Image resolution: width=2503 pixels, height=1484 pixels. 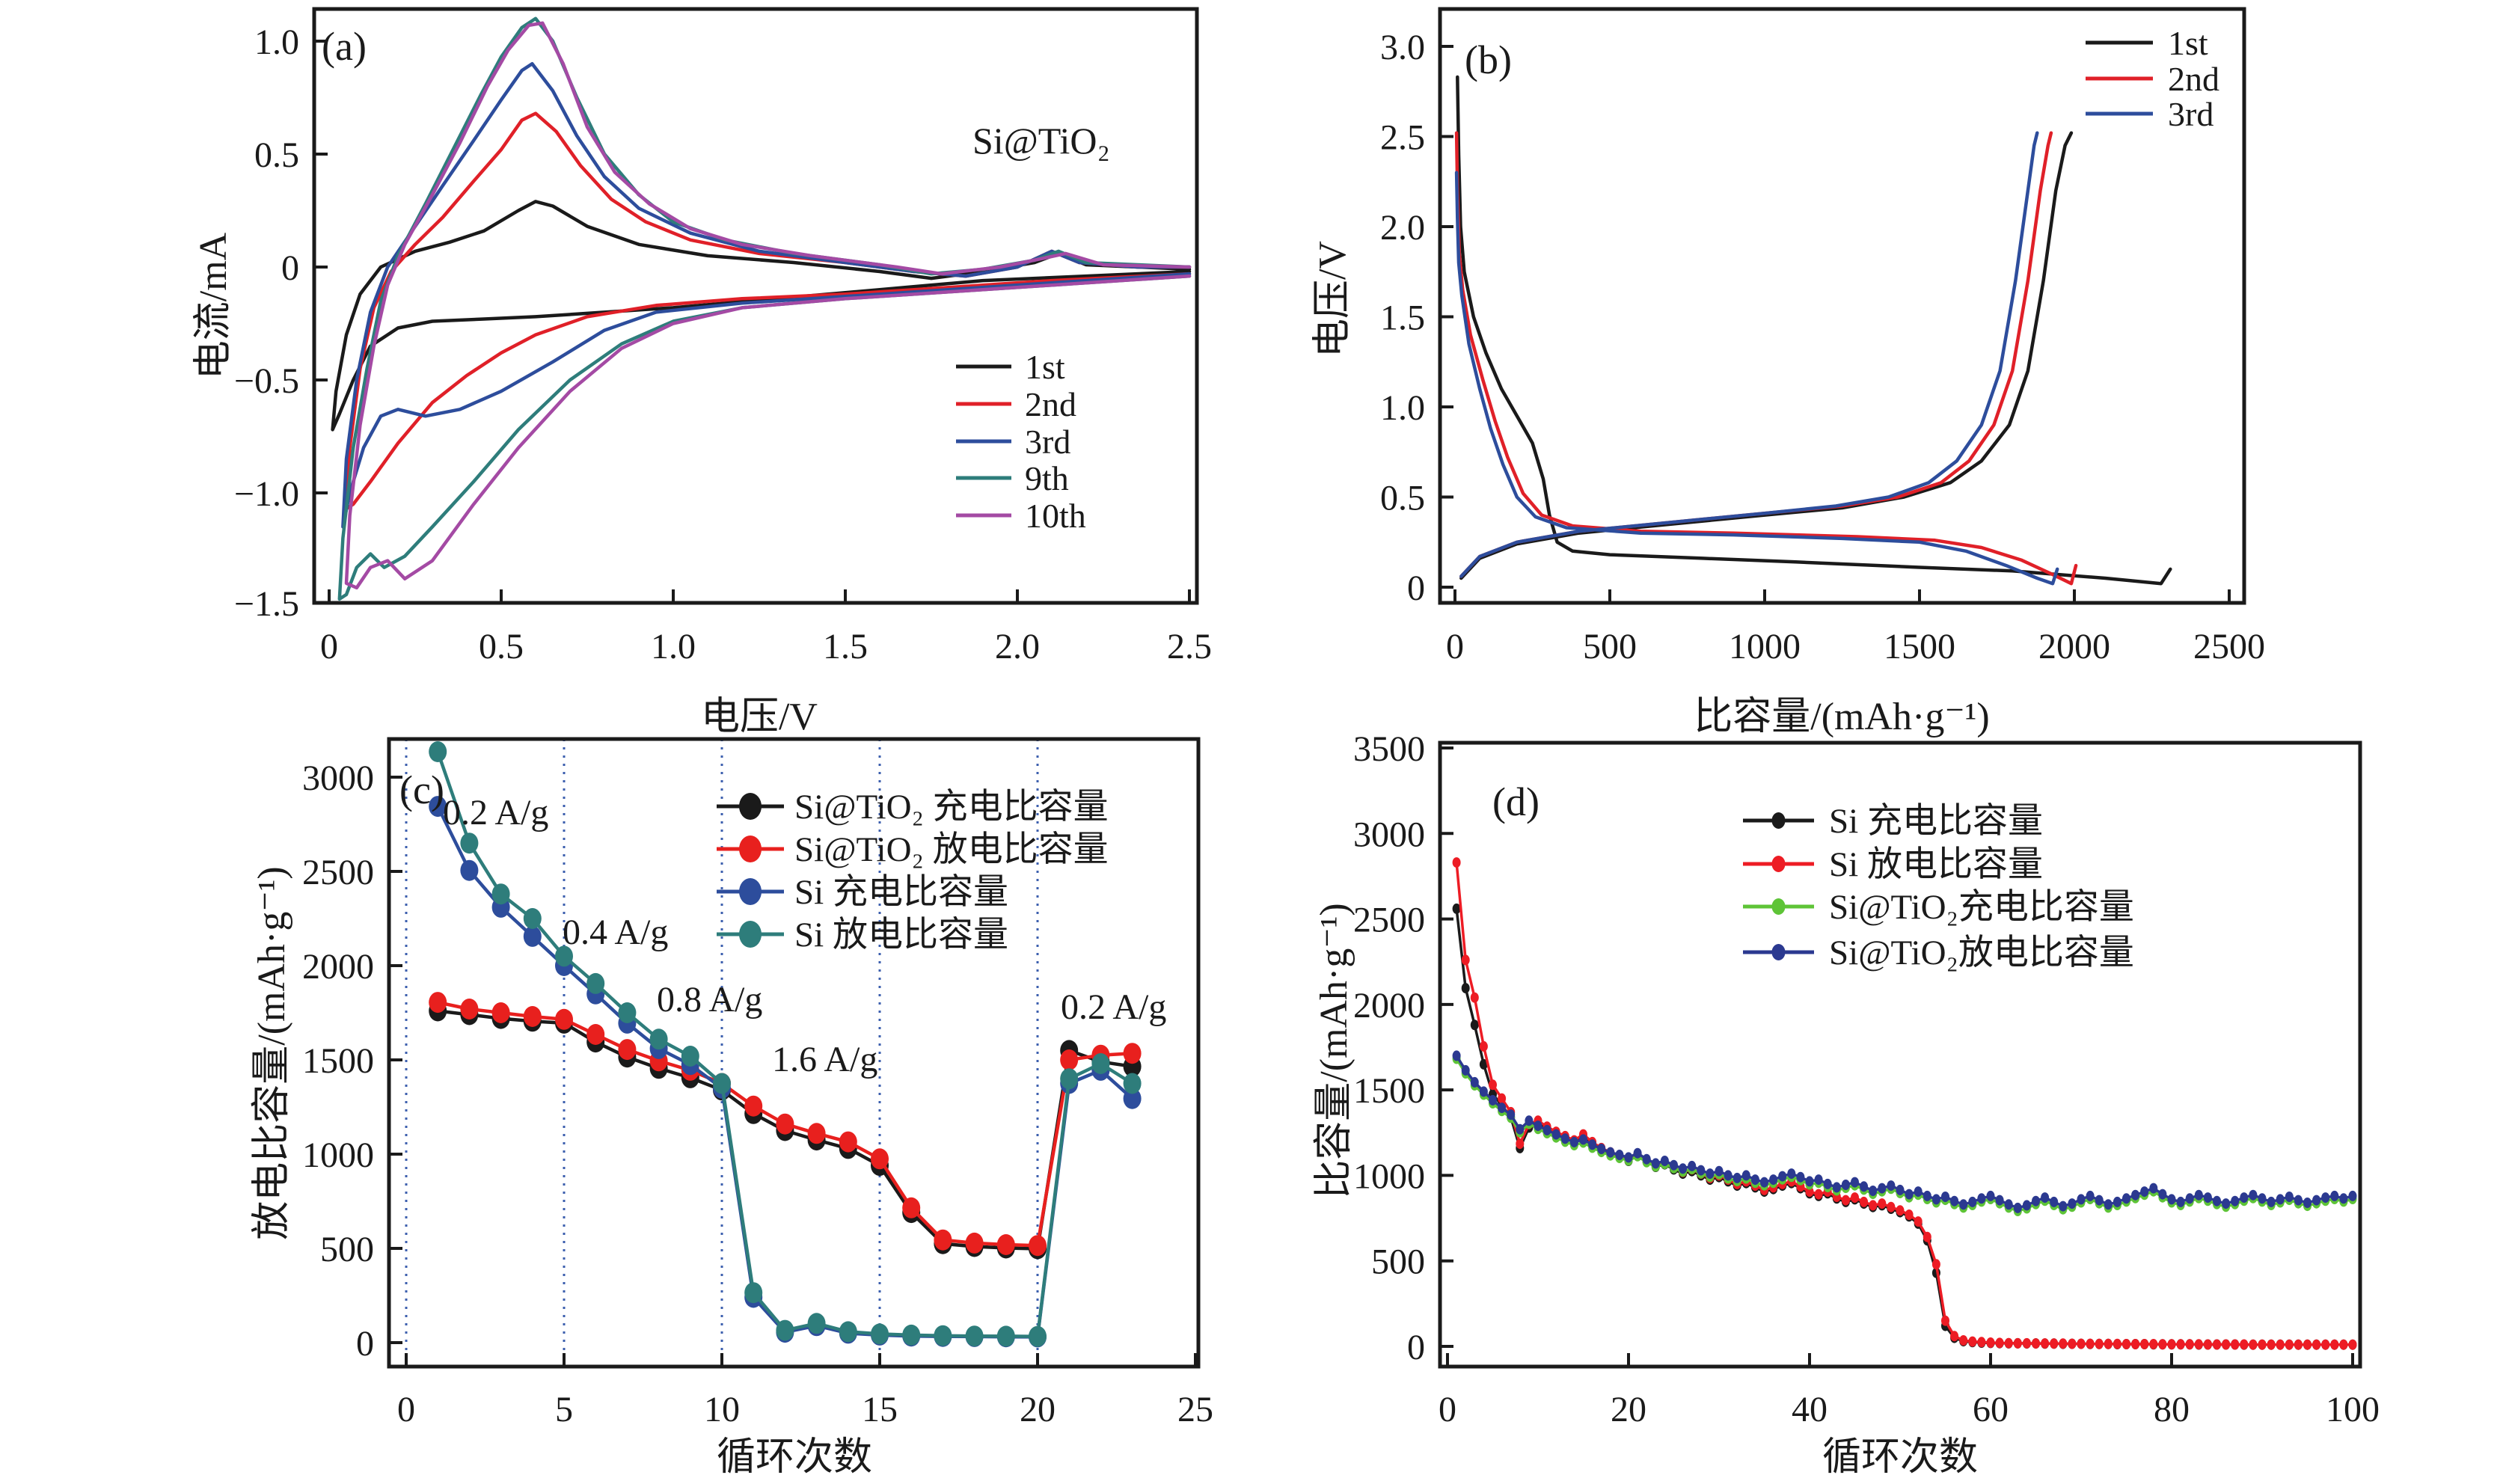 I want to click on panel-b-ytick-label: 1.0, so click(x=1403, y=408).